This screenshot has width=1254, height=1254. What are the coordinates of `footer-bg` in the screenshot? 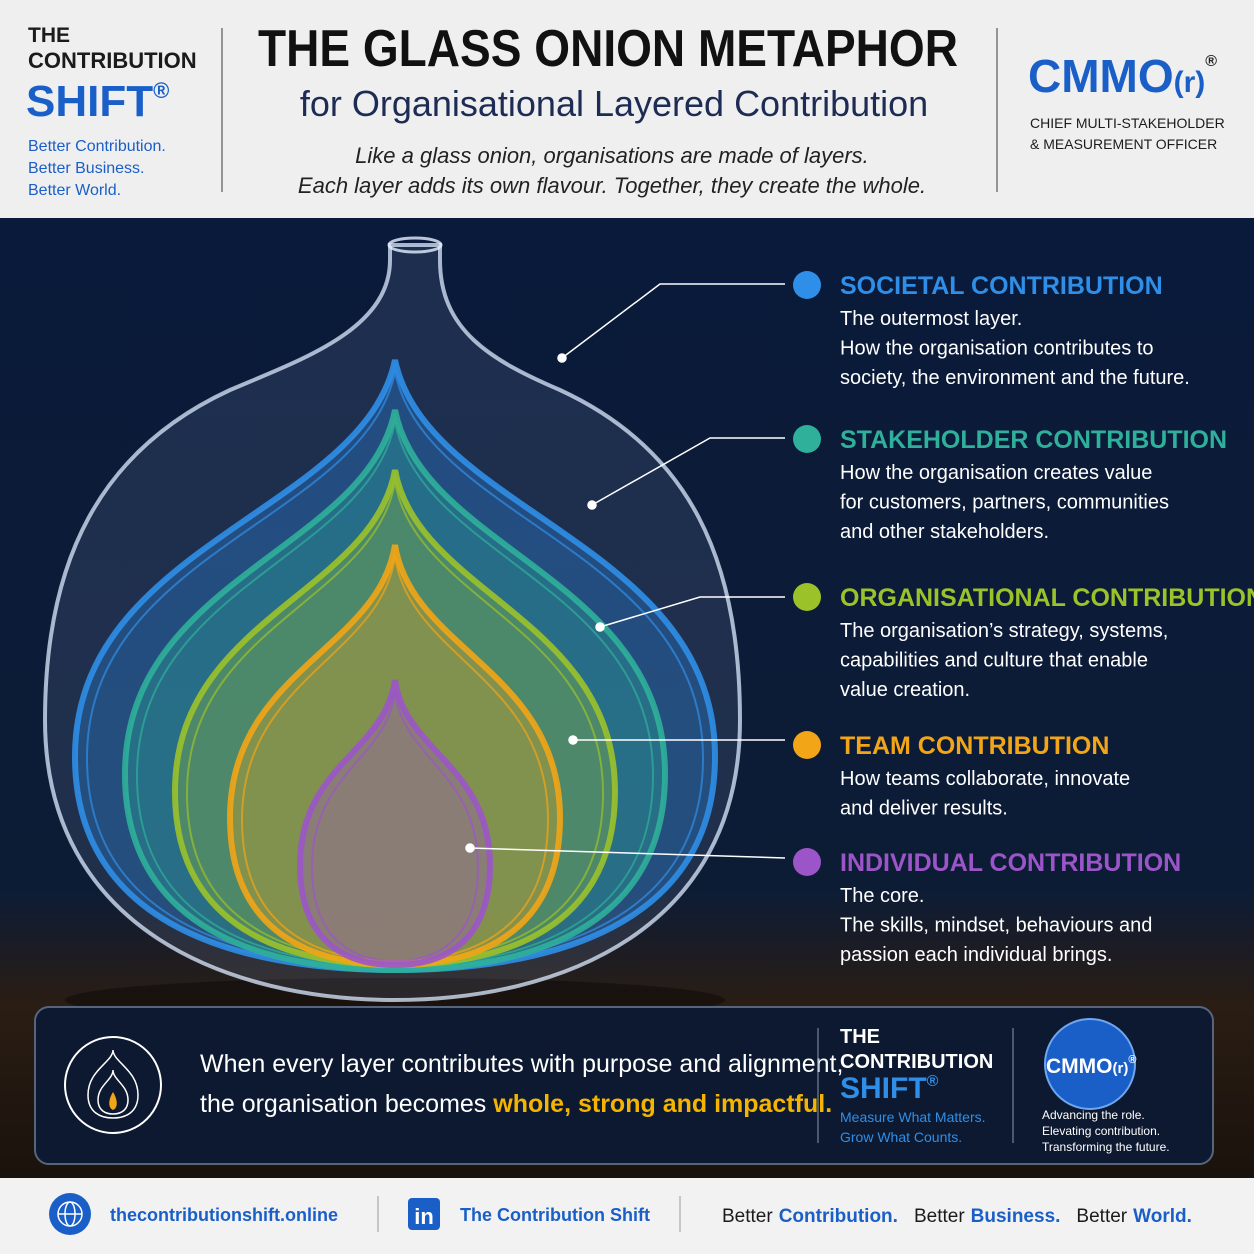 It's located at (627, 1216).